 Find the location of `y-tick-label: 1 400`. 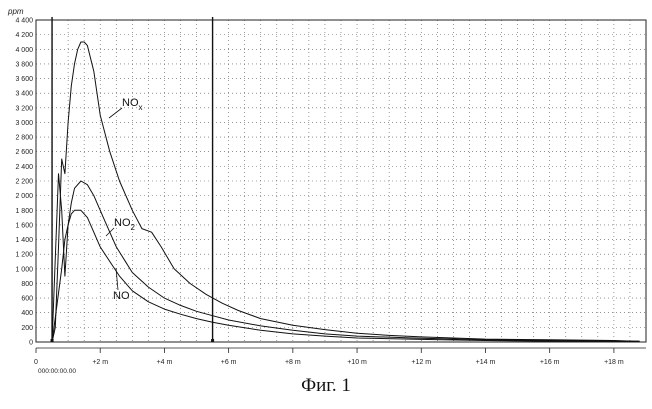

y-tick-label: 1 400 is located at coordinates (24, 240).